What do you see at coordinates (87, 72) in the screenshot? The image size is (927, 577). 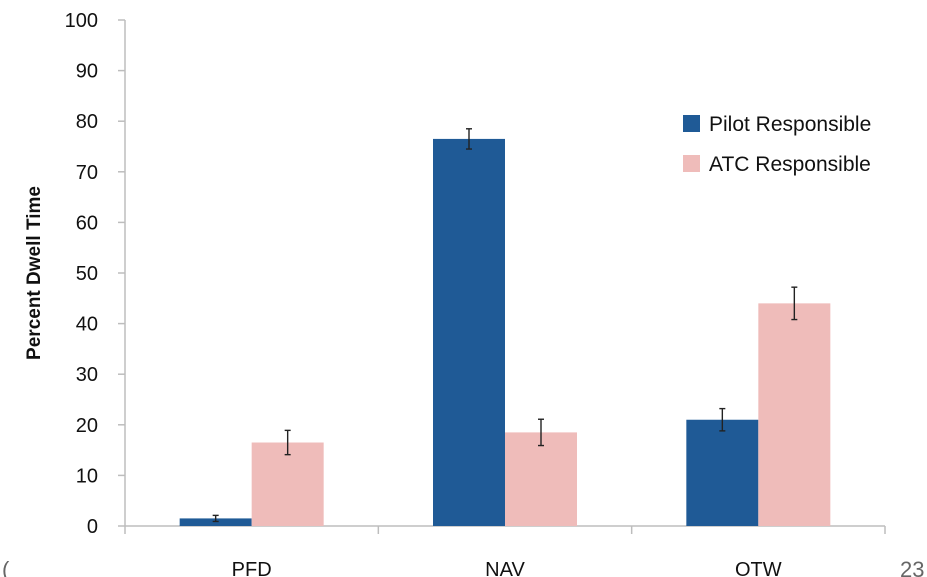 I see `y-tick-label: 90` at bounding box center [87, 72].